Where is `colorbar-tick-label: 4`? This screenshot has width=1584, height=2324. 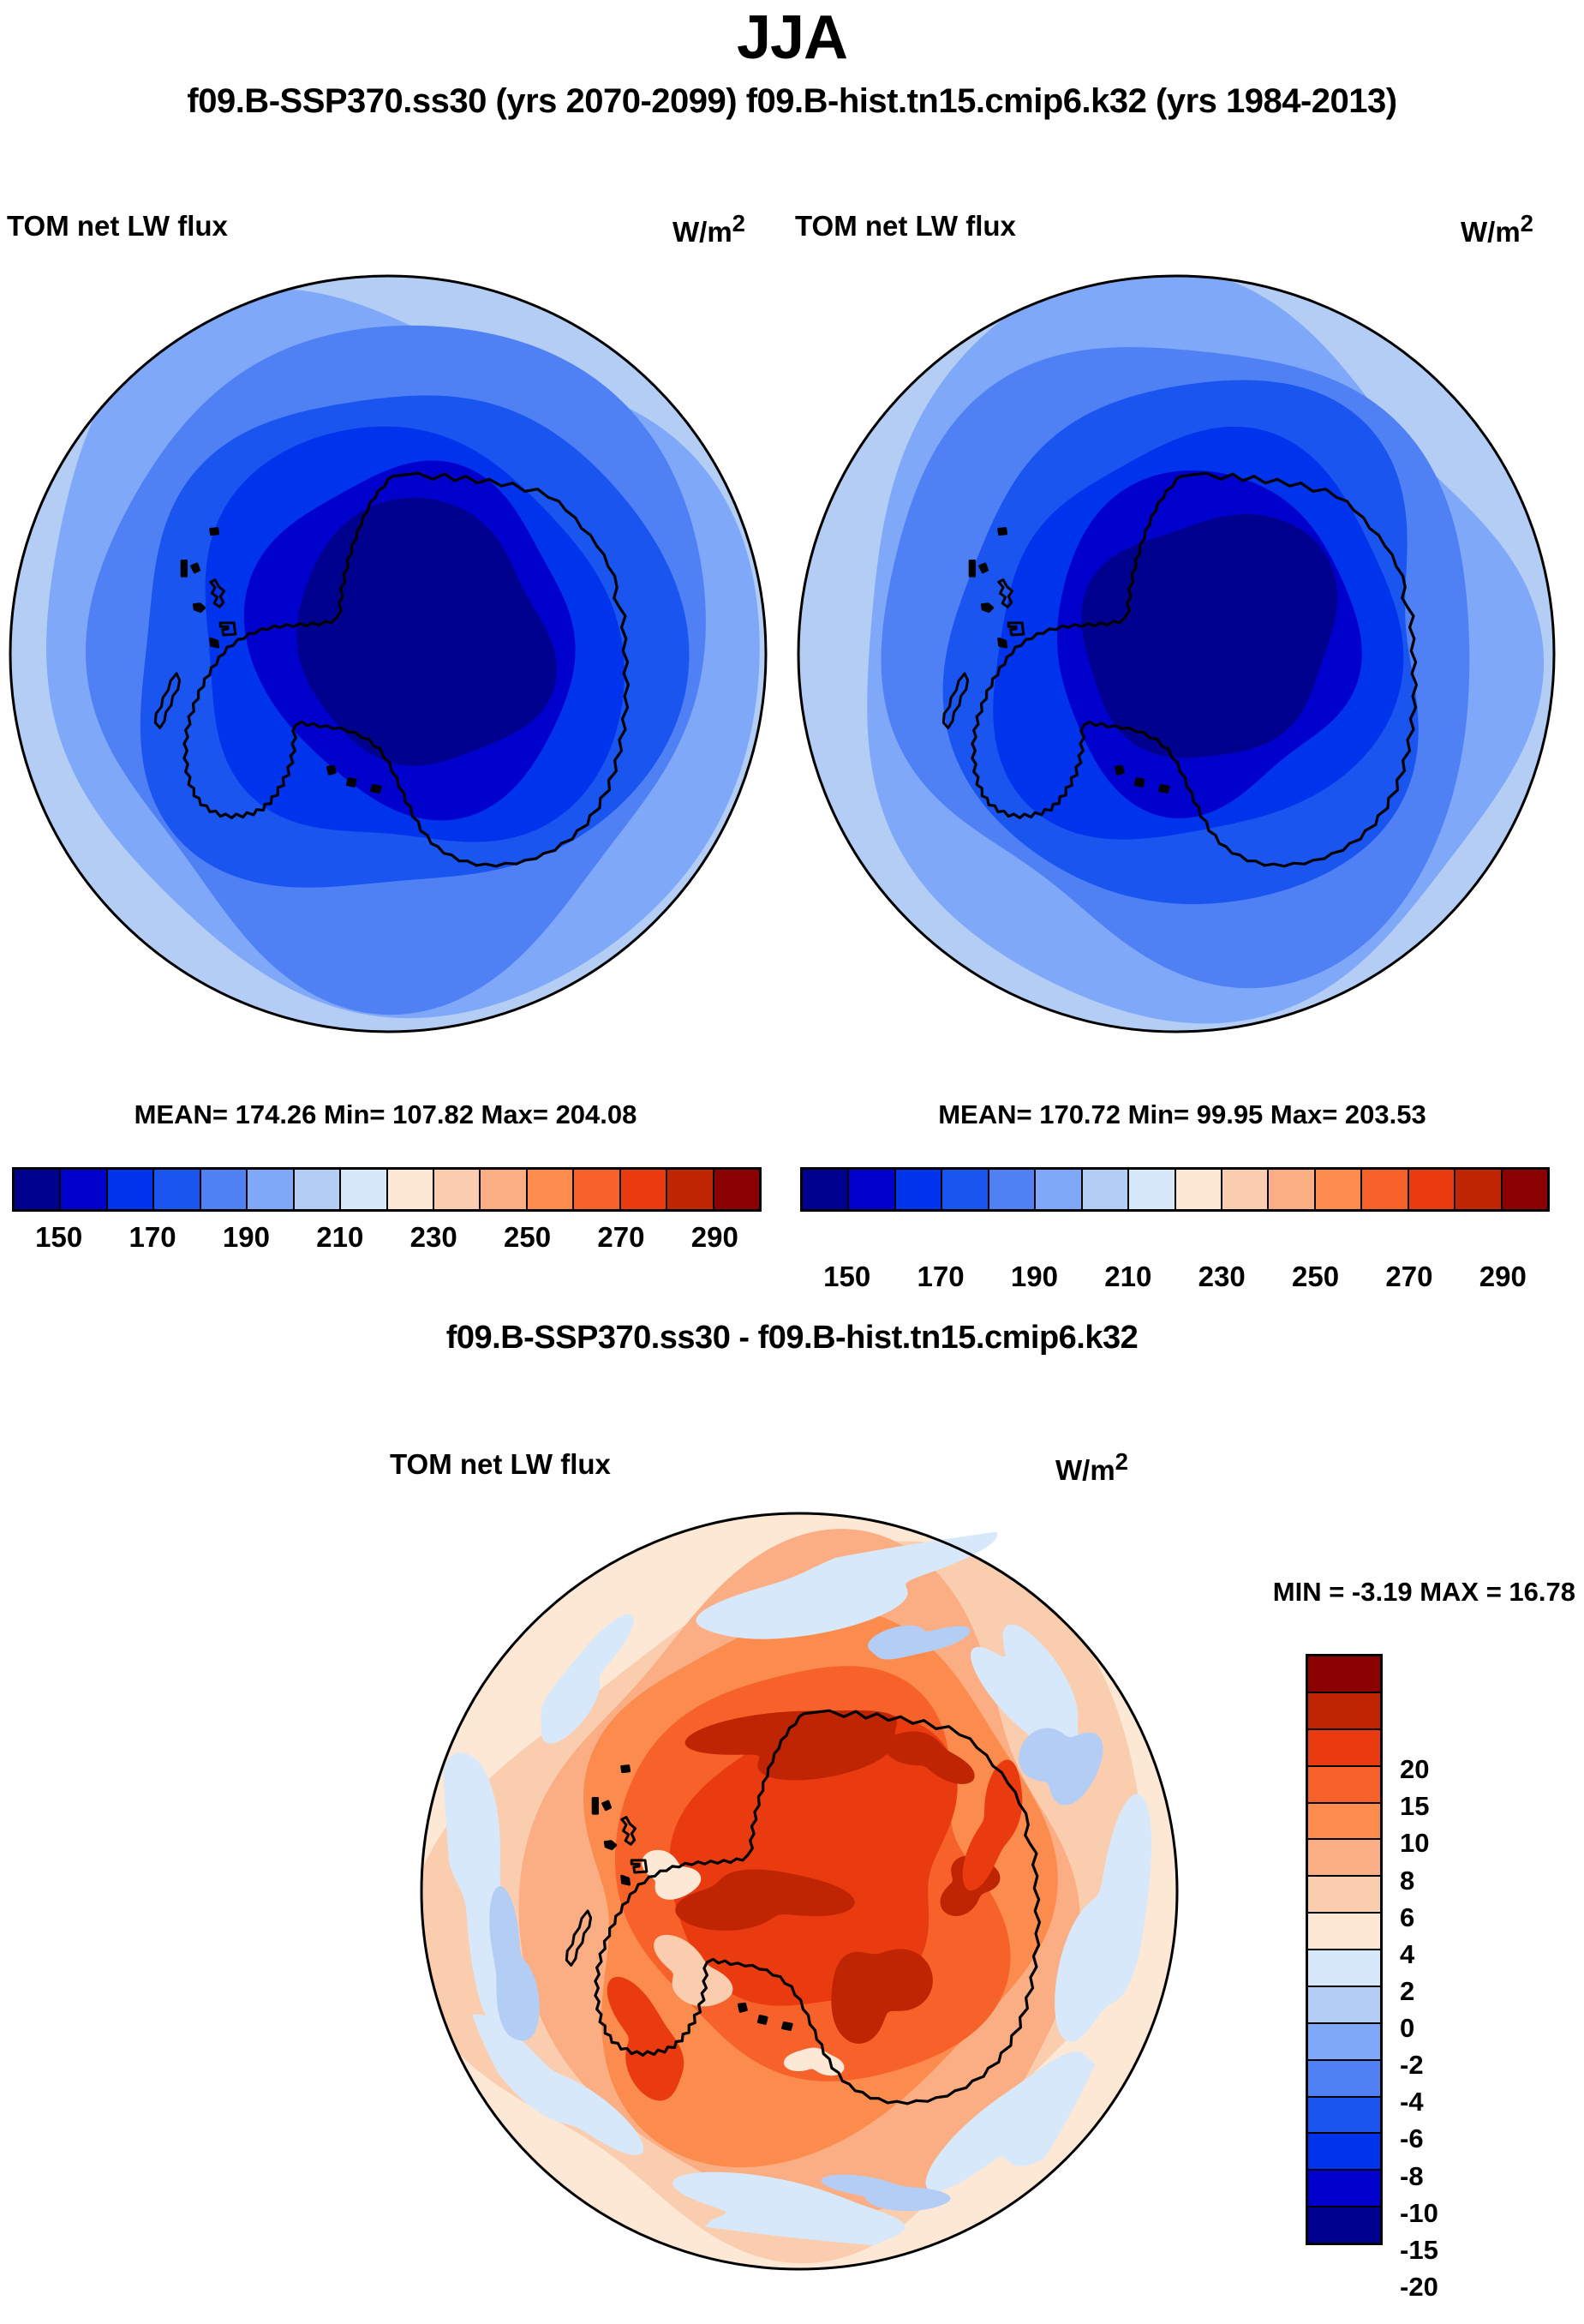
colorbar-tick-label: 4 is located at coordinates (1407, 1953).